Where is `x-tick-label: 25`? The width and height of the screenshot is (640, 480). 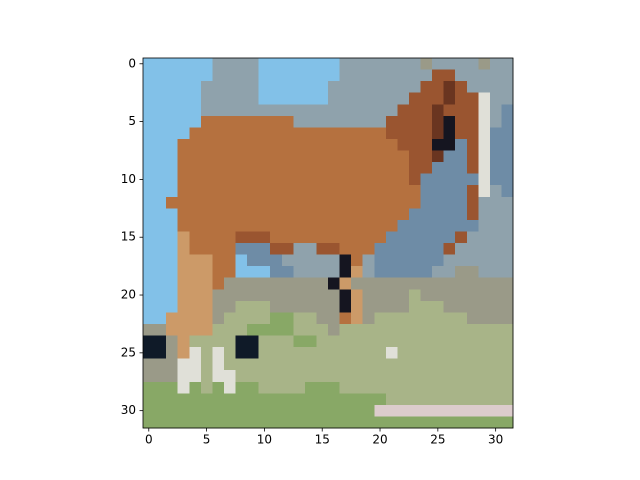 x-tick-label: 25 is located at coordinates (437, 440).